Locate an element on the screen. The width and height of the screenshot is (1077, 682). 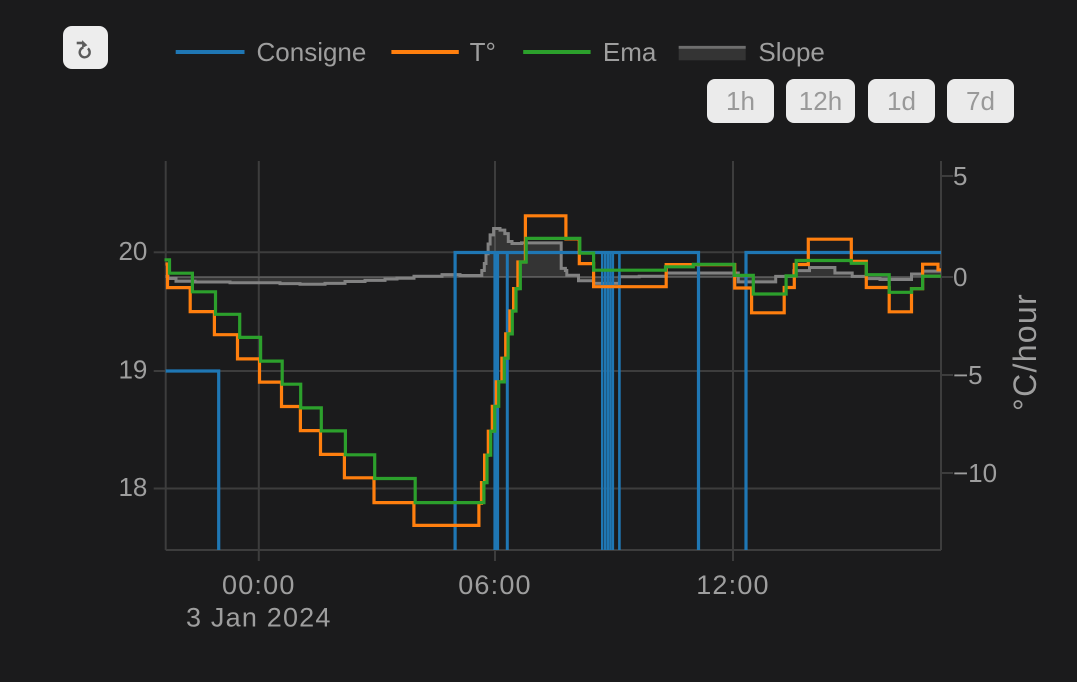
svg-text: 19 is located at coordinates (132, 370).